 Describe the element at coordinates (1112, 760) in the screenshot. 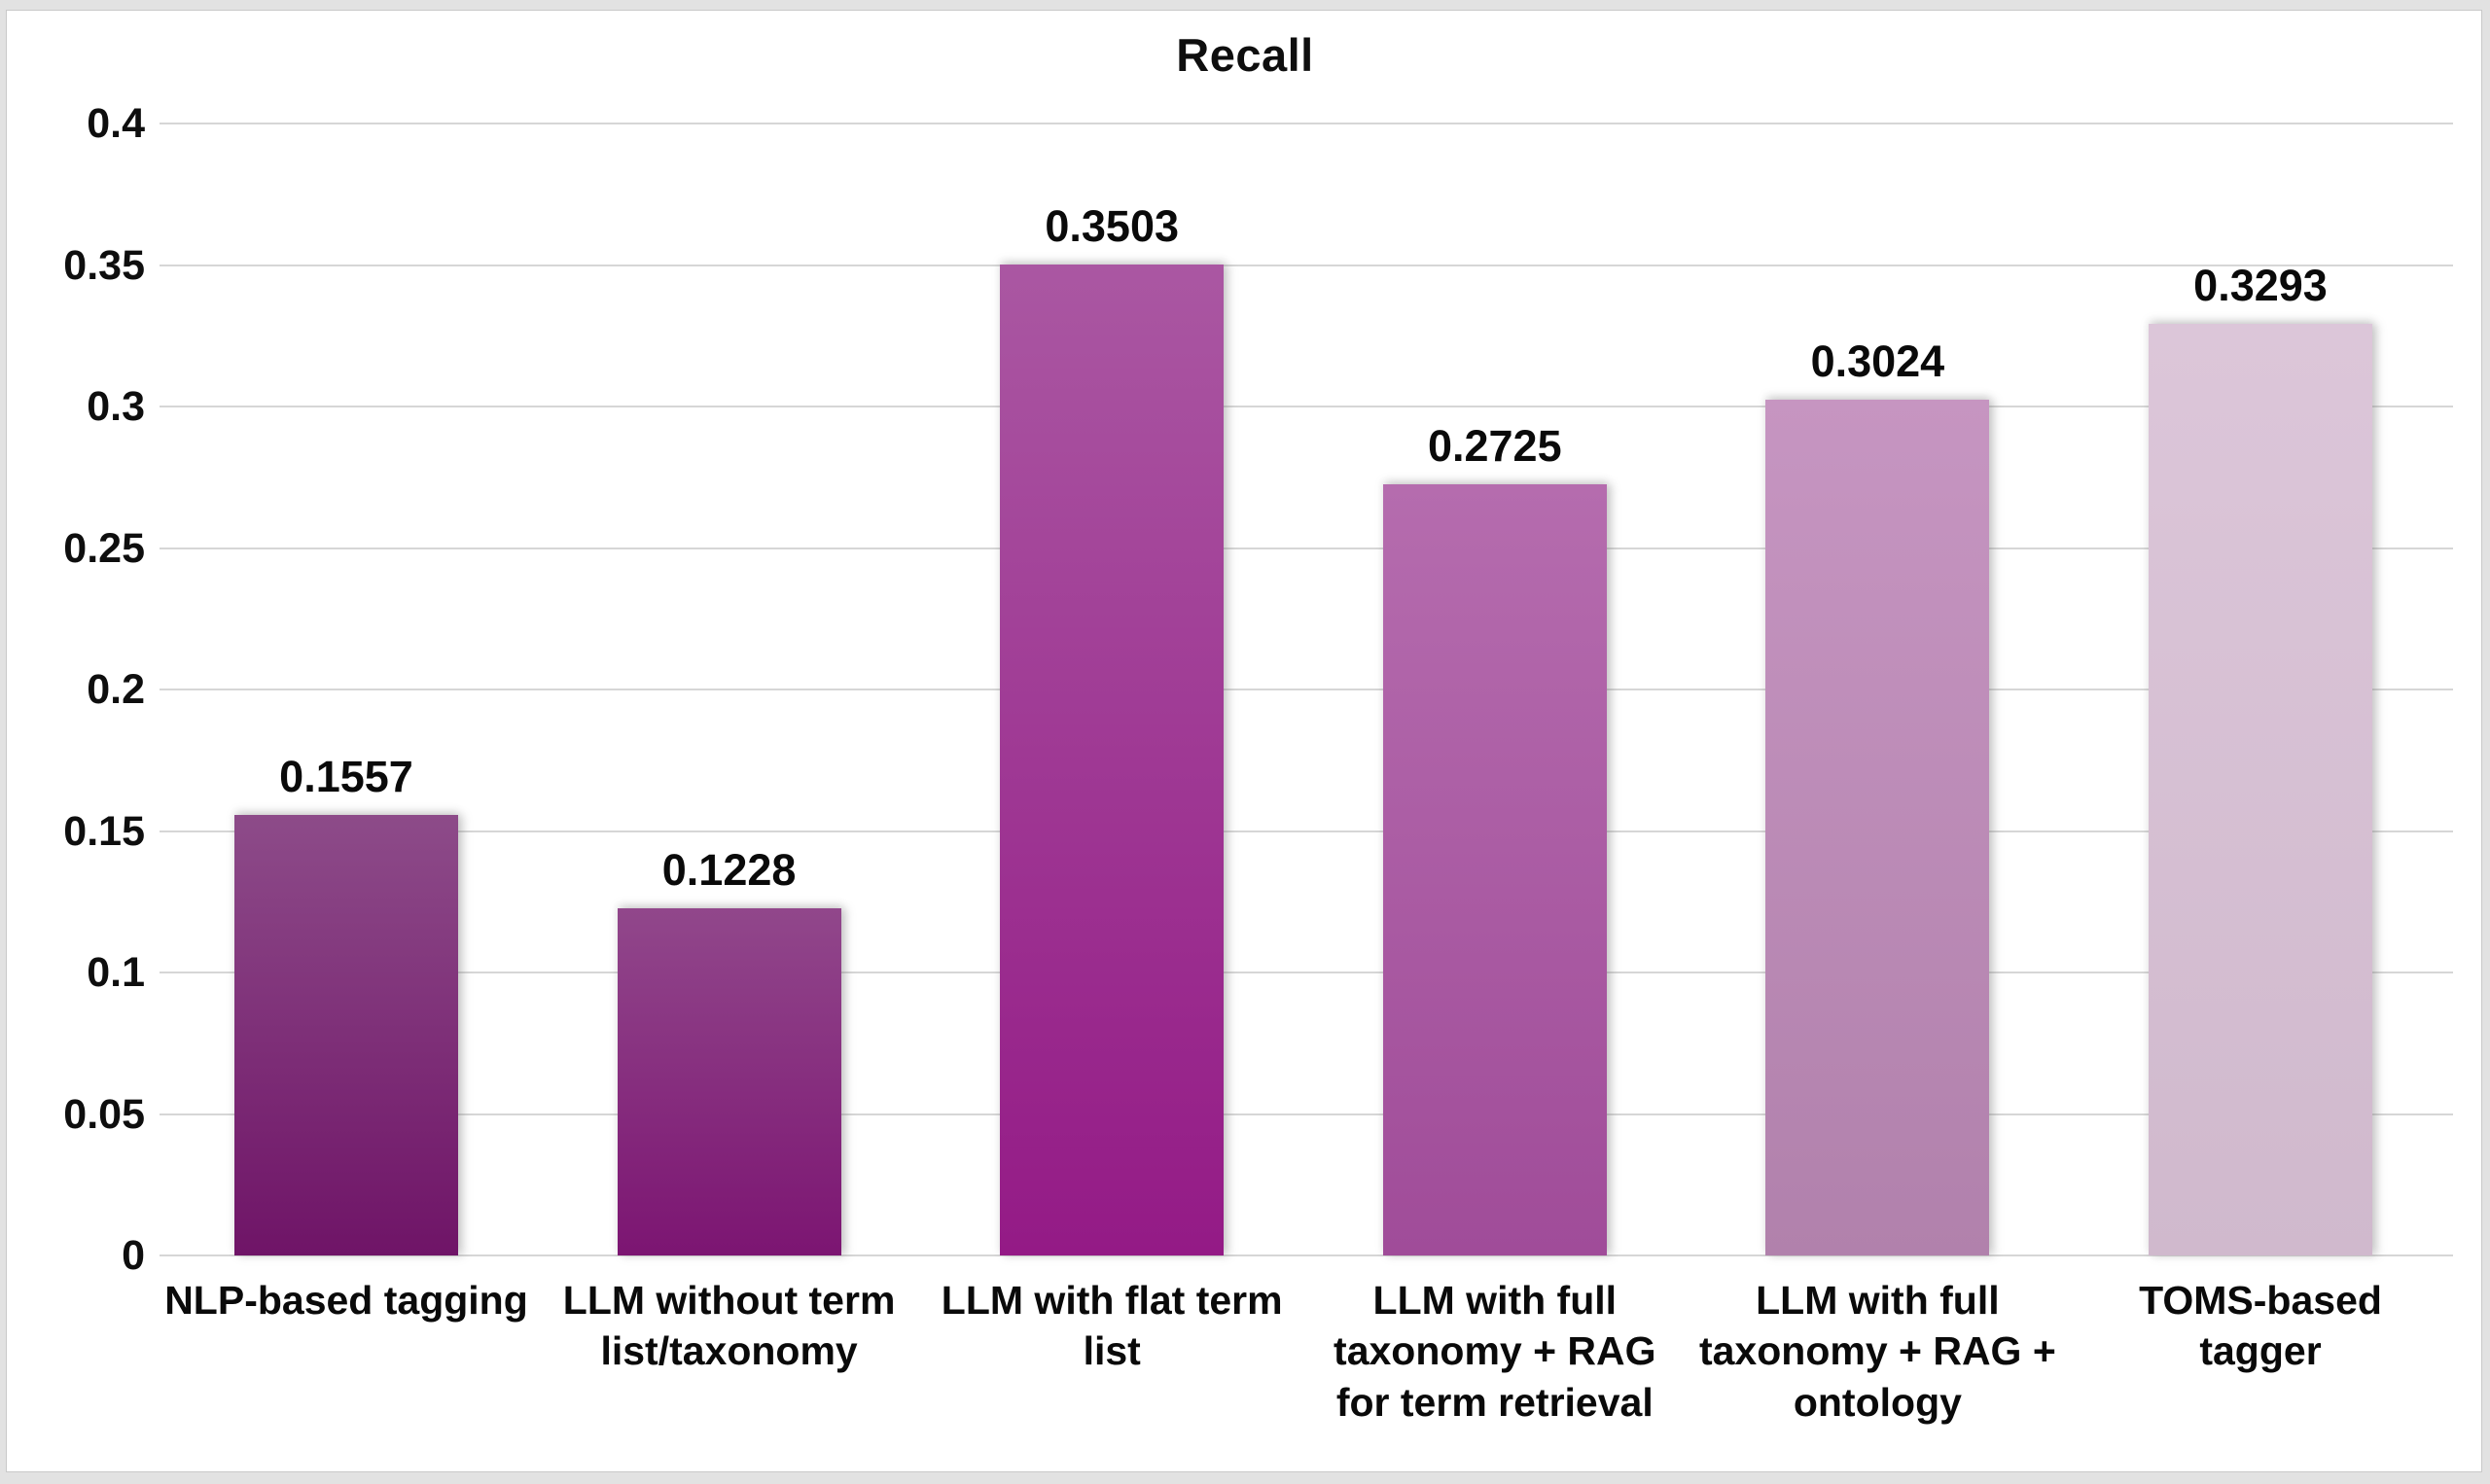

I see `bar-llm-with-flat-term-list` at that location.